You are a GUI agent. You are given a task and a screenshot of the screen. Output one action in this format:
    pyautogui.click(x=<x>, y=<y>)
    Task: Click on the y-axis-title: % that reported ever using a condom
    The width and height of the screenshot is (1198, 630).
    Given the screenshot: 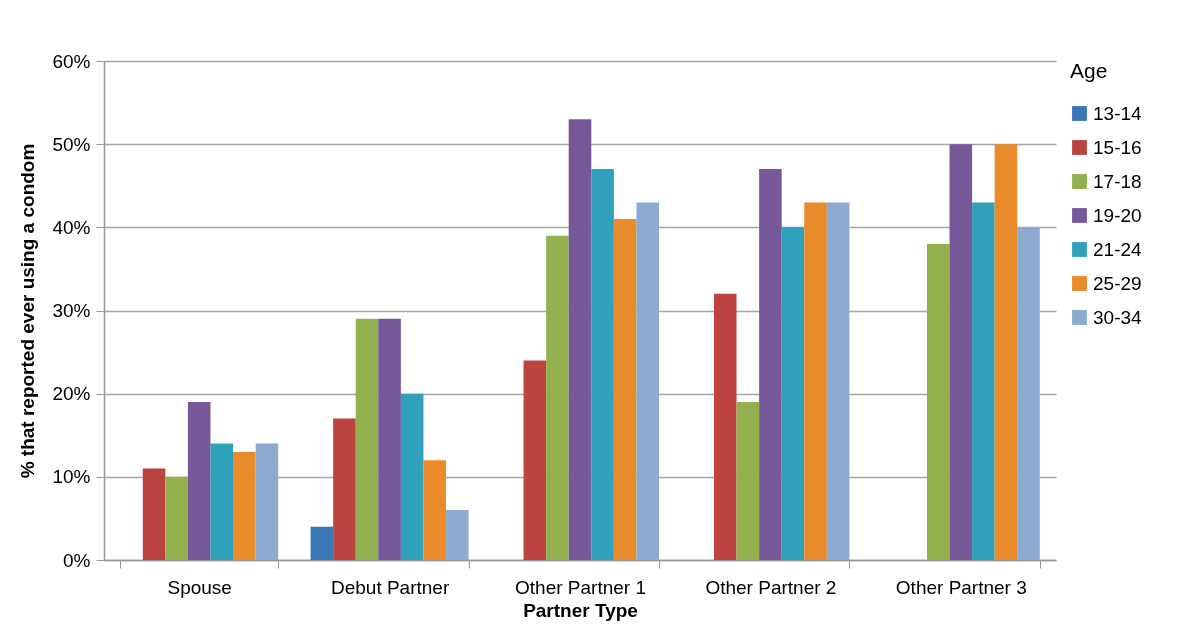 What is the action you would take?
    pyautogui.click(x=28, y=311)
    